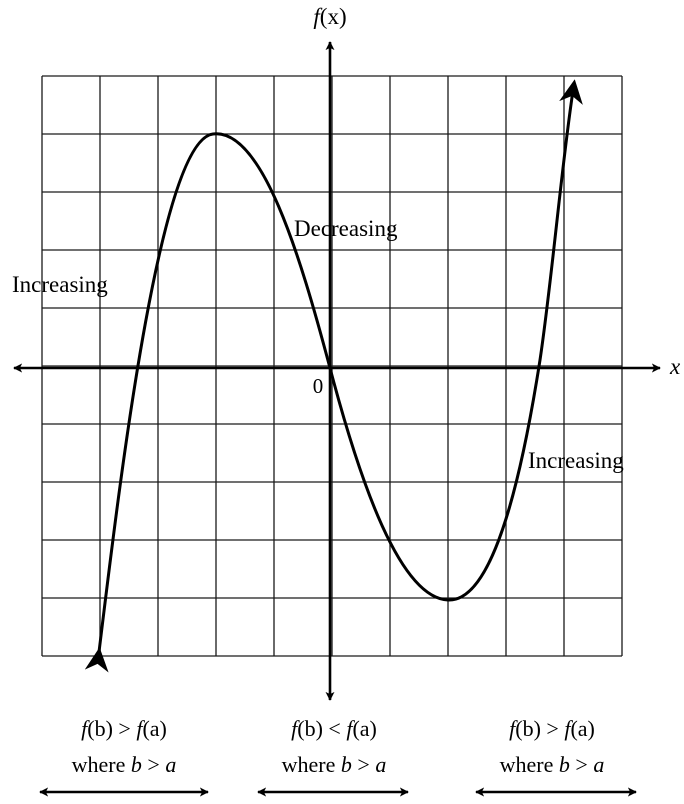 The height and width of the screenshot is (804, 684). What do you see at coordinates (346, 228) in the screenshot?
I see `region-label-middle: Decreasing` at bounding box center [346, 228].